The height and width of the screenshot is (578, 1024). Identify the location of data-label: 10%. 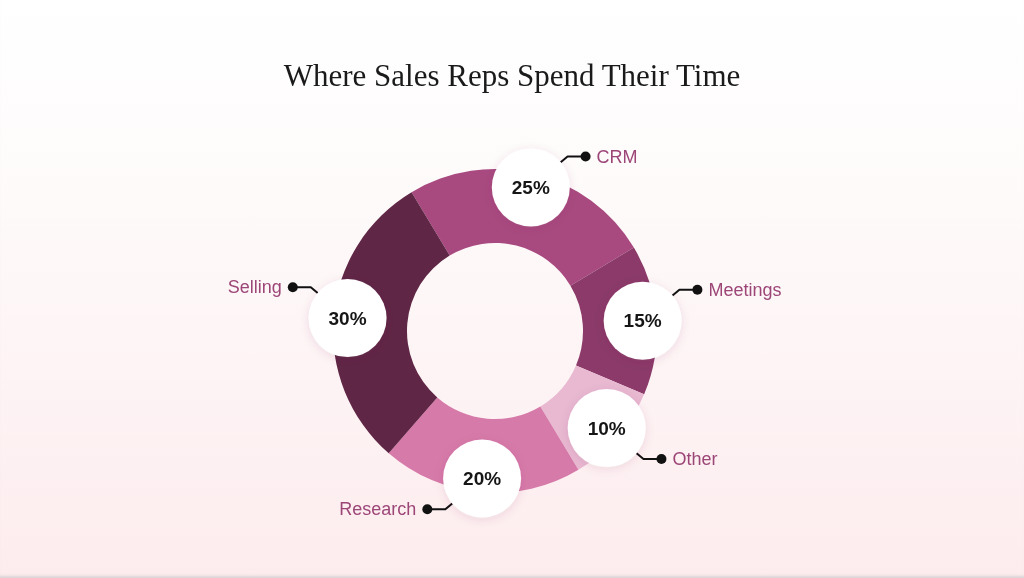
(606, 428).